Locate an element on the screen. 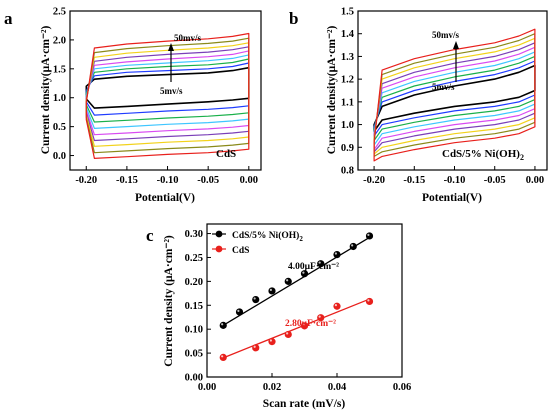 Image resolution: width=550 pixels, height=416 pixels. slope-label-ni: 4.00μF·cm⁻² is located at coordinates (313, 267).